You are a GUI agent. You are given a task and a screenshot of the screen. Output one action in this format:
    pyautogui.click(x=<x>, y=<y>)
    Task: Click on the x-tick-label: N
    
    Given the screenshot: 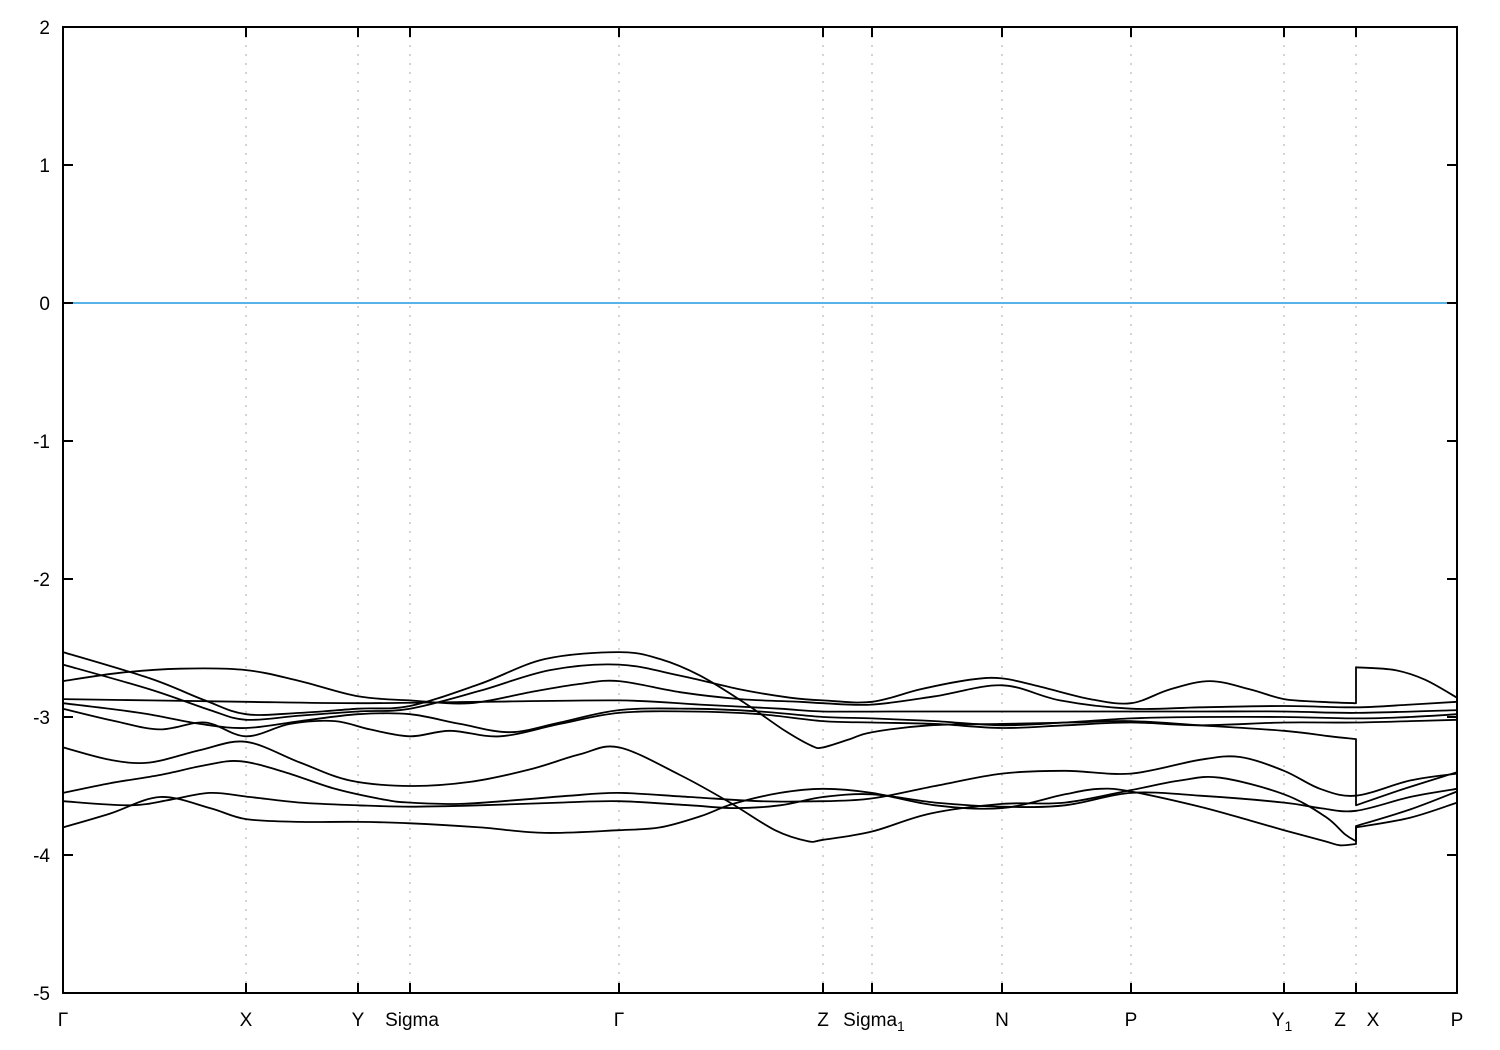 What is the action you would take?
    pyautogui.click(x=1002, y=1020)
    